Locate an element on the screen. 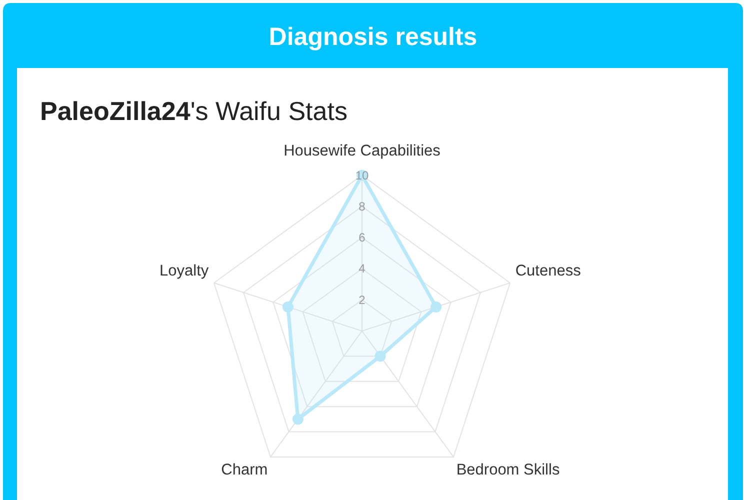 The width and height of the screenshot is (747, 500). chart-subtitle: PaleoZilla24's Waifu Stats is located at coordinates (194, 111).